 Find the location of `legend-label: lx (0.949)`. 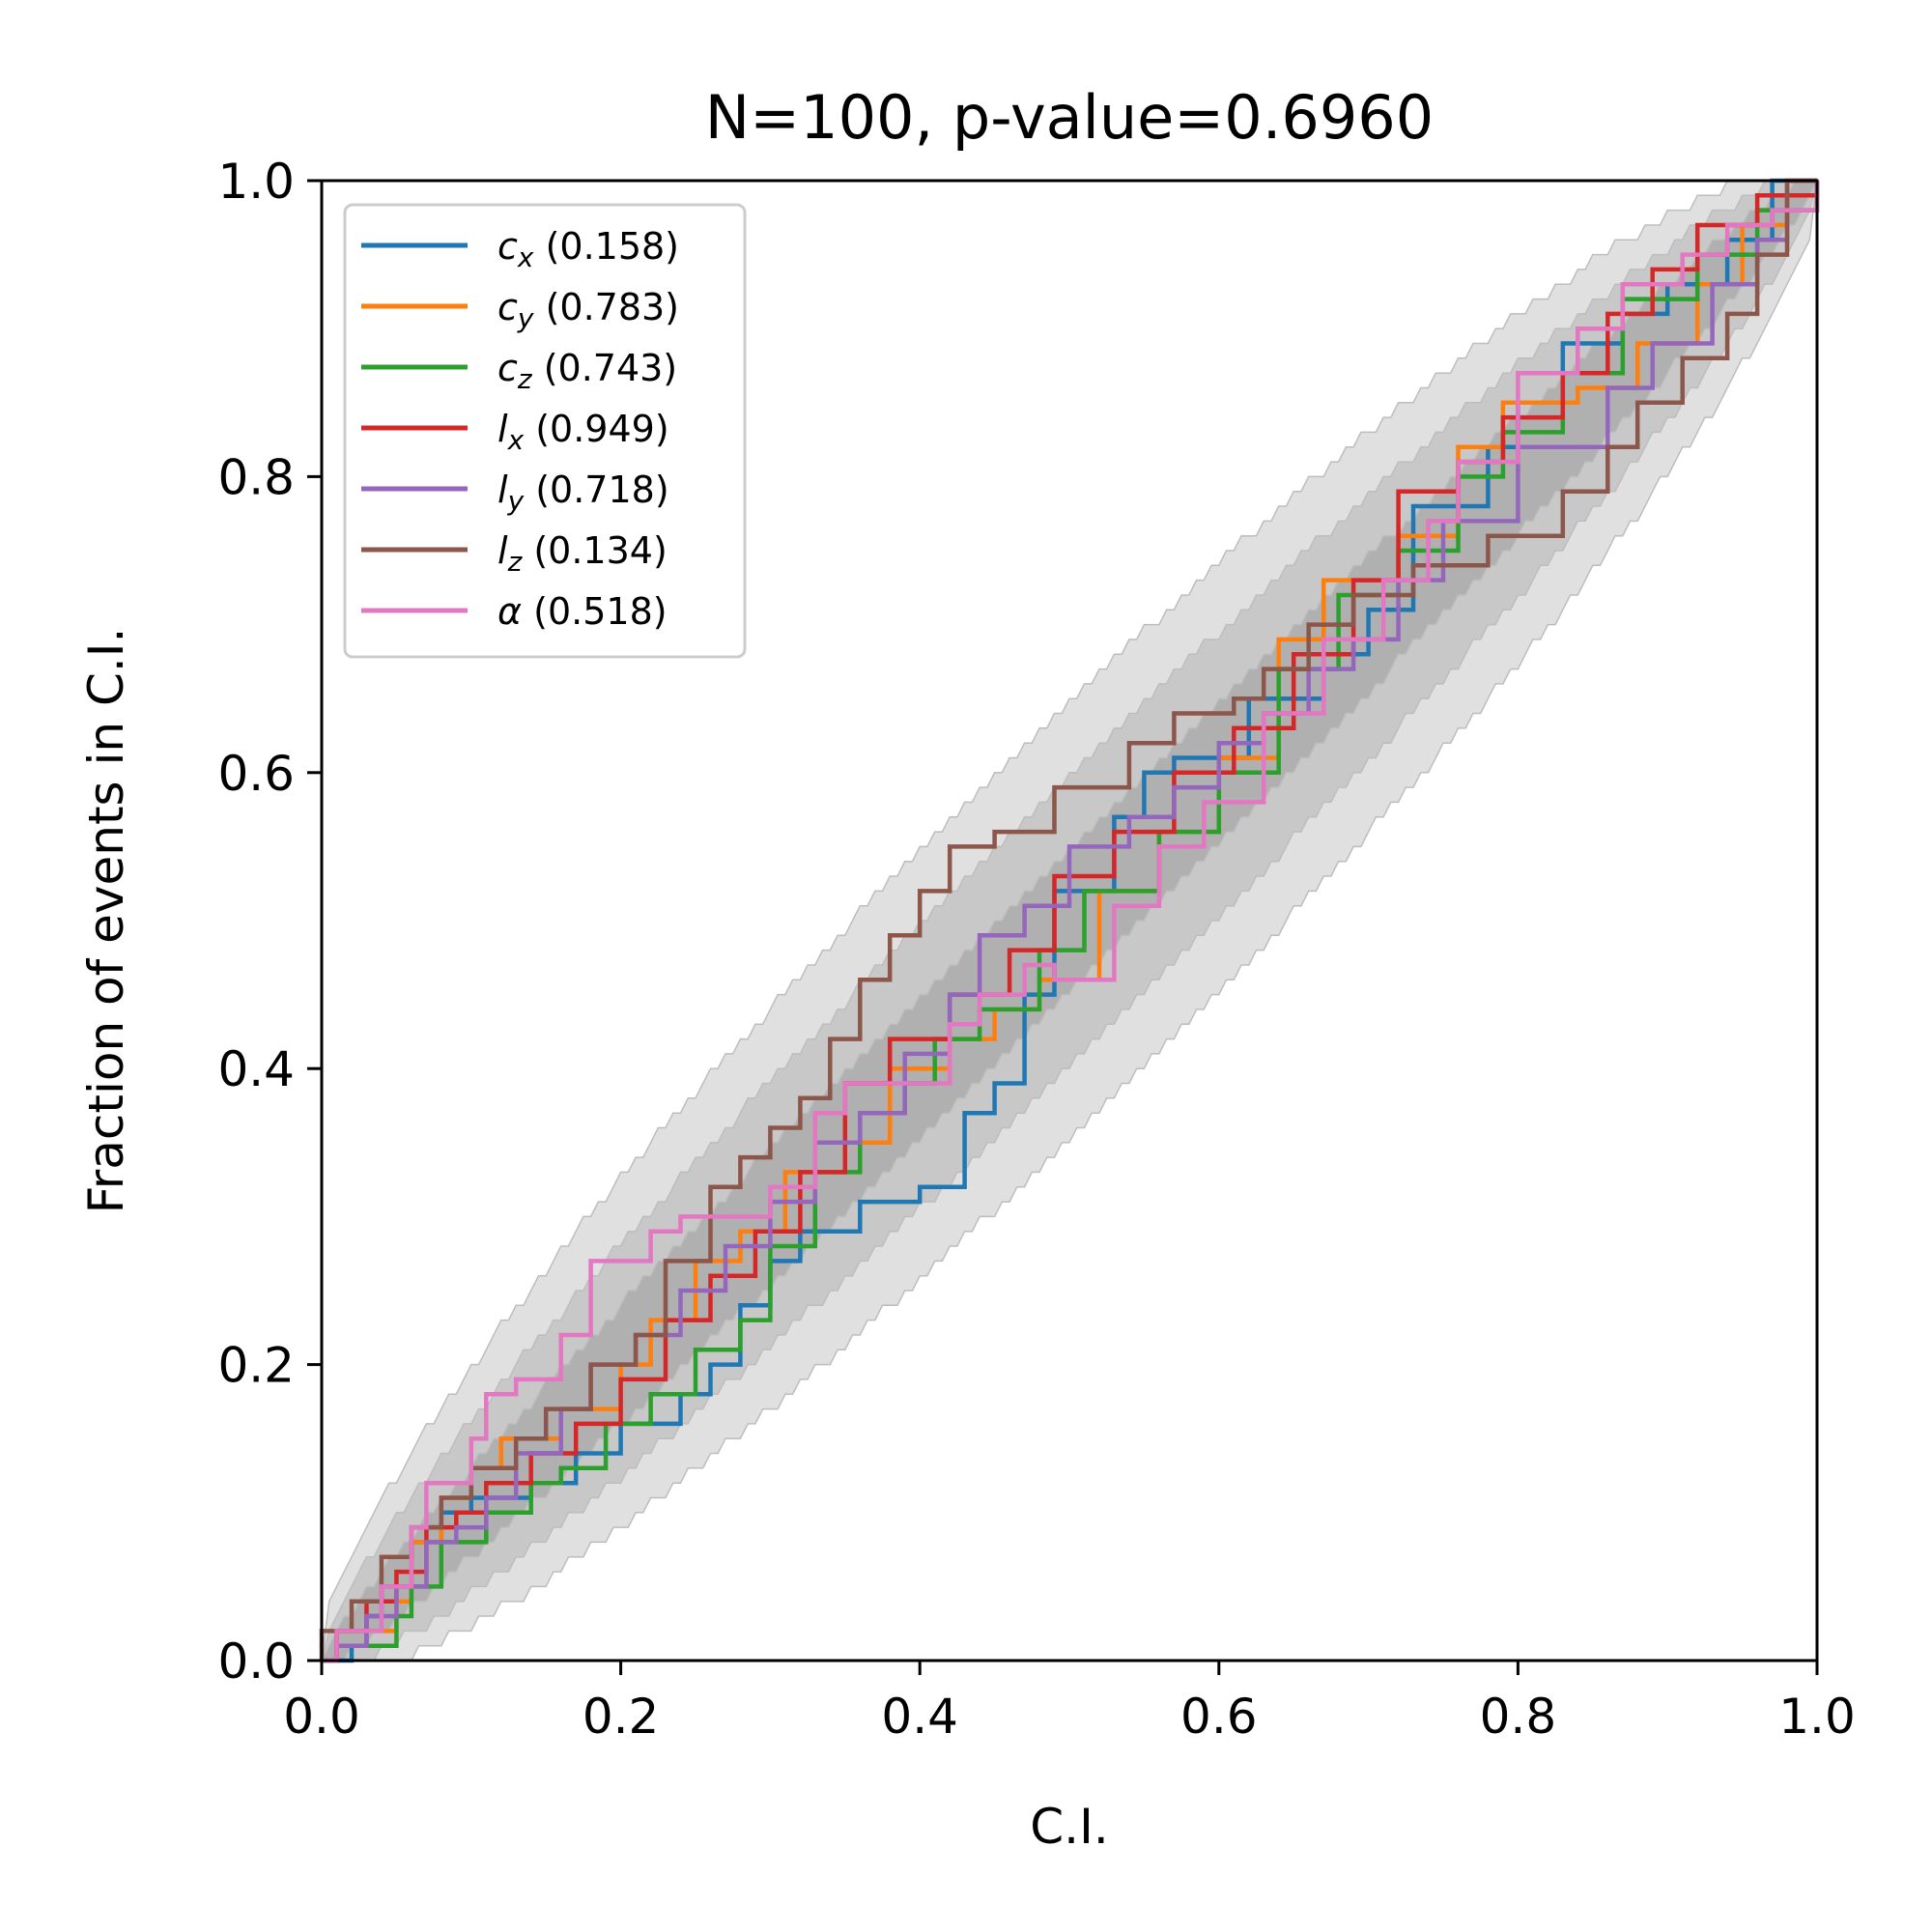

legend-label: lx (0.949) is located at coordinates (583, 432).